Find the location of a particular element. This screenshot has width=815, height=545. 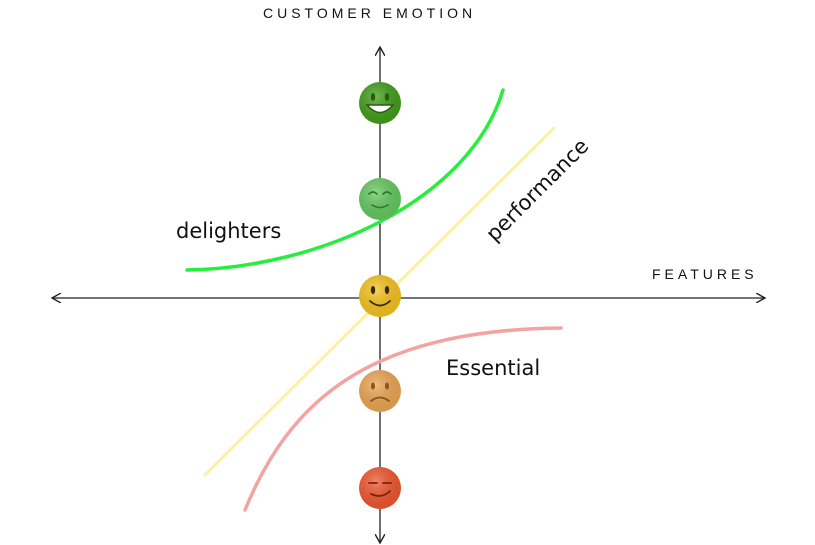

very-sad-face-icon is located at coordinates (380, 488).